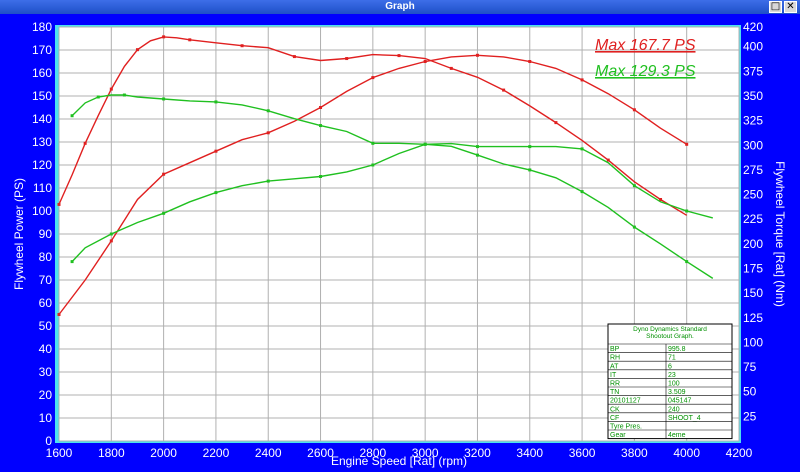  What do you see at coordinates (674, 384) in the screenshot?
I see `info-row-value: 100` at bounding box center [674, 384].